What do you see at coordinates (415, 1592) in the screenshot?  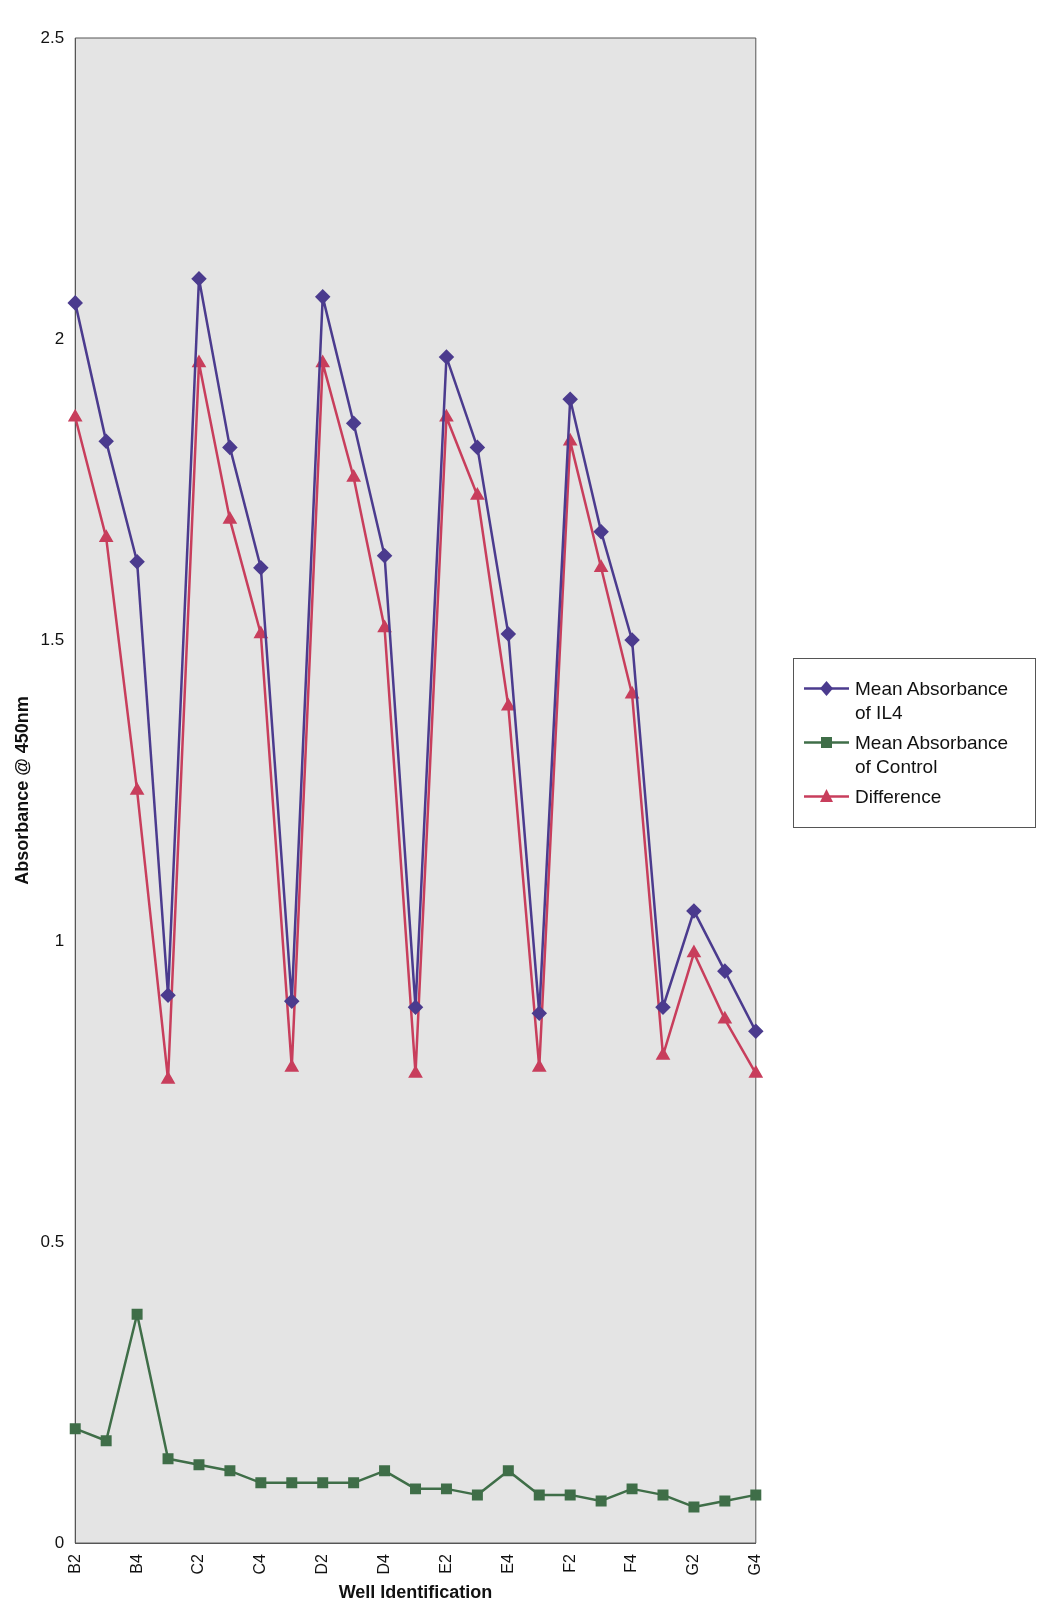 I see `x-axis-title: Well Identification` at bounding box center [415, 1592].